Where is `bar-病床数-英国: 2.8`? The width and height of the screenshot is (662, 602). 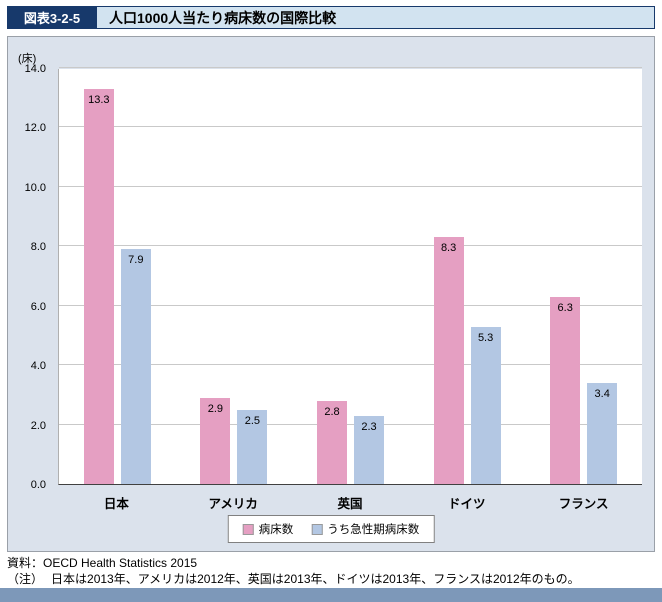 bar-病床数-英国: 2.8 is located at coordinates (331, 442).